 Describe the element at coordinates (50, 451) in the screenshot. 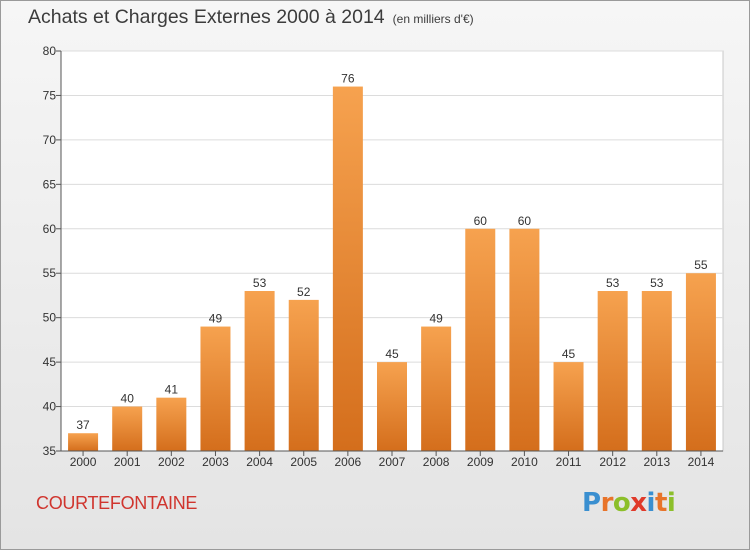

I see `y-tick-label: 35` at that location.